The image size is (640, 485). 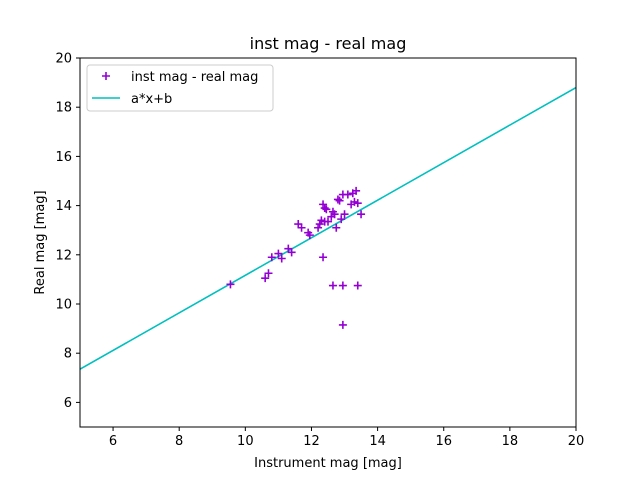 What do you see at coordinates (510, 441) in the screenshot?
I see `x-tick-label: 18` at bounding box center [510, 441].